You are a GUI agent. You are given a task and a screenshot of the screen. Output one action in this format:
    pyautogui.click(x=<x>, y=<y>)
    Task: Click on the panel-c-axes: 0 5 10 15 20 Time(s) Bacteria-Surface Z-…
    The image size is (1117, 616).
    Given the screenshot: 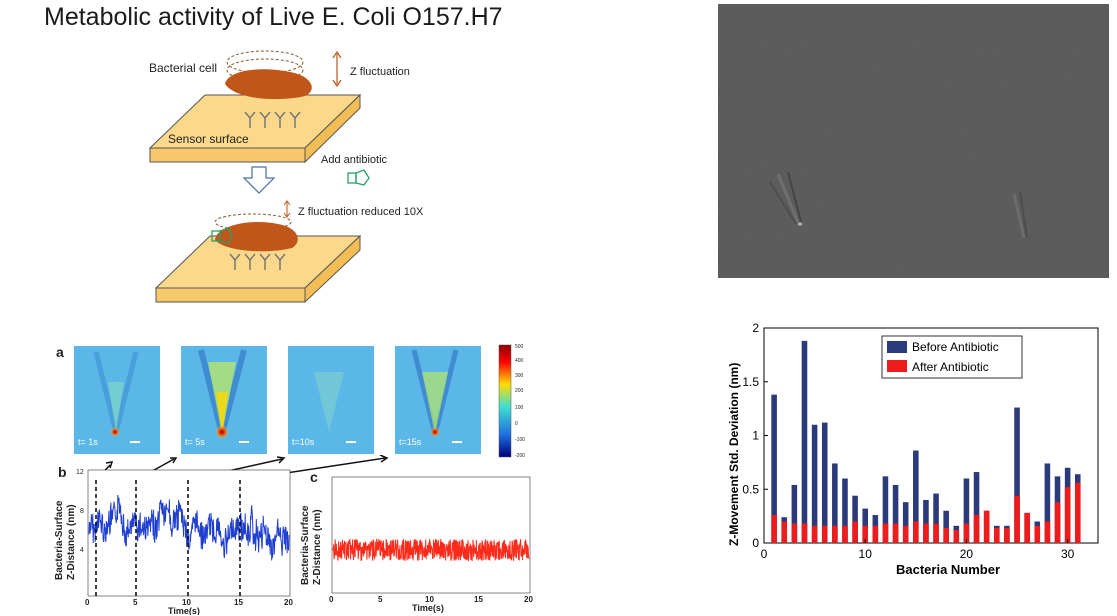 What is the action you would take?
    pyautogui.click(x=416, y=544)
    